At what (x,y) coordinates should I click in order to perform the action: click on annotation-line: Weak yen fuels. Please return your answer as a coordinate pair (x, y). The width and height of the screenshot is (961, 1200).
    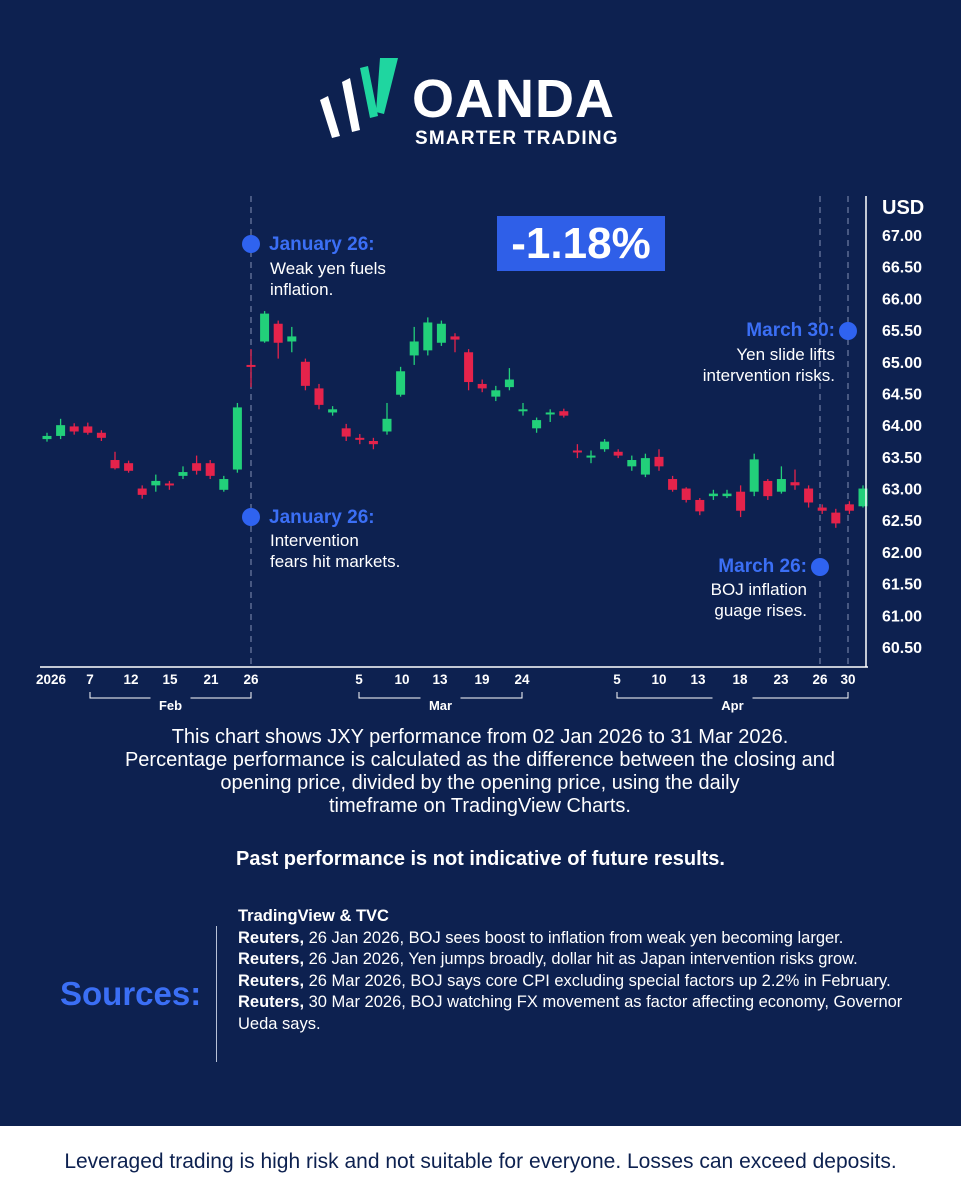
    Looking at the image, I should click on (328, 268).